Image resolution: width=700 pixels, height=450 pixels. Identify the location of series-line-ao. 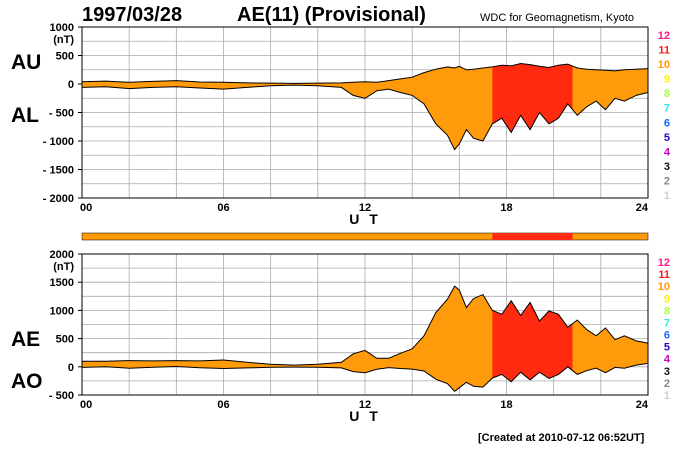
(365, 377).